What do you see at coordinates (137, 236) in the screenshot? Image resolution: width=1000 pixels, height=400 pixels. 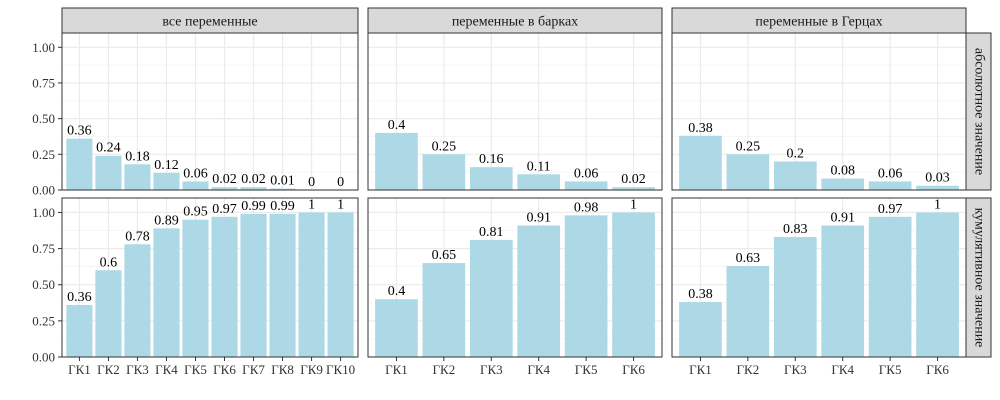 I see `bar-value-label: 0.78` at bounding box center [137, 236].